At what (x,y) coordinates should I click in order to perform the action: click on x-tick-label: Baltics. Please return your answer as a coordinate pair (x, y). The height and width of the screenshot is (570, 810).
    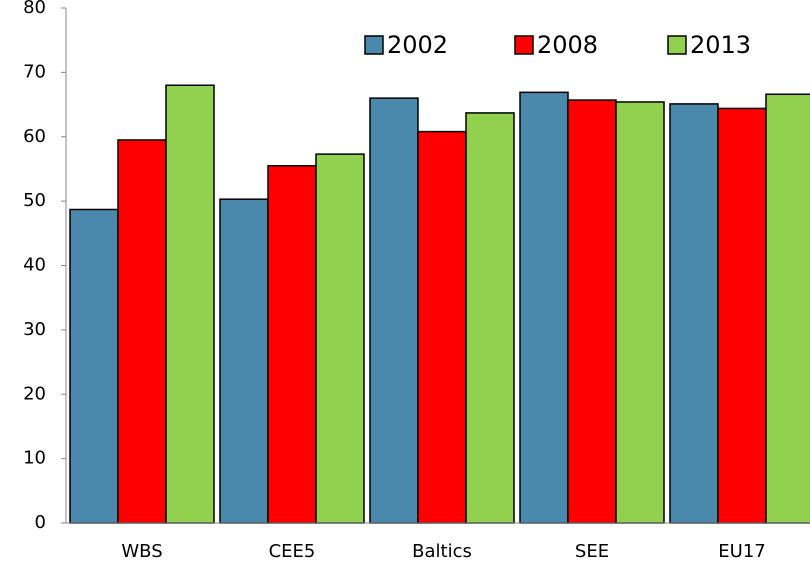
    Looking at the image, I should click on (442, 551).